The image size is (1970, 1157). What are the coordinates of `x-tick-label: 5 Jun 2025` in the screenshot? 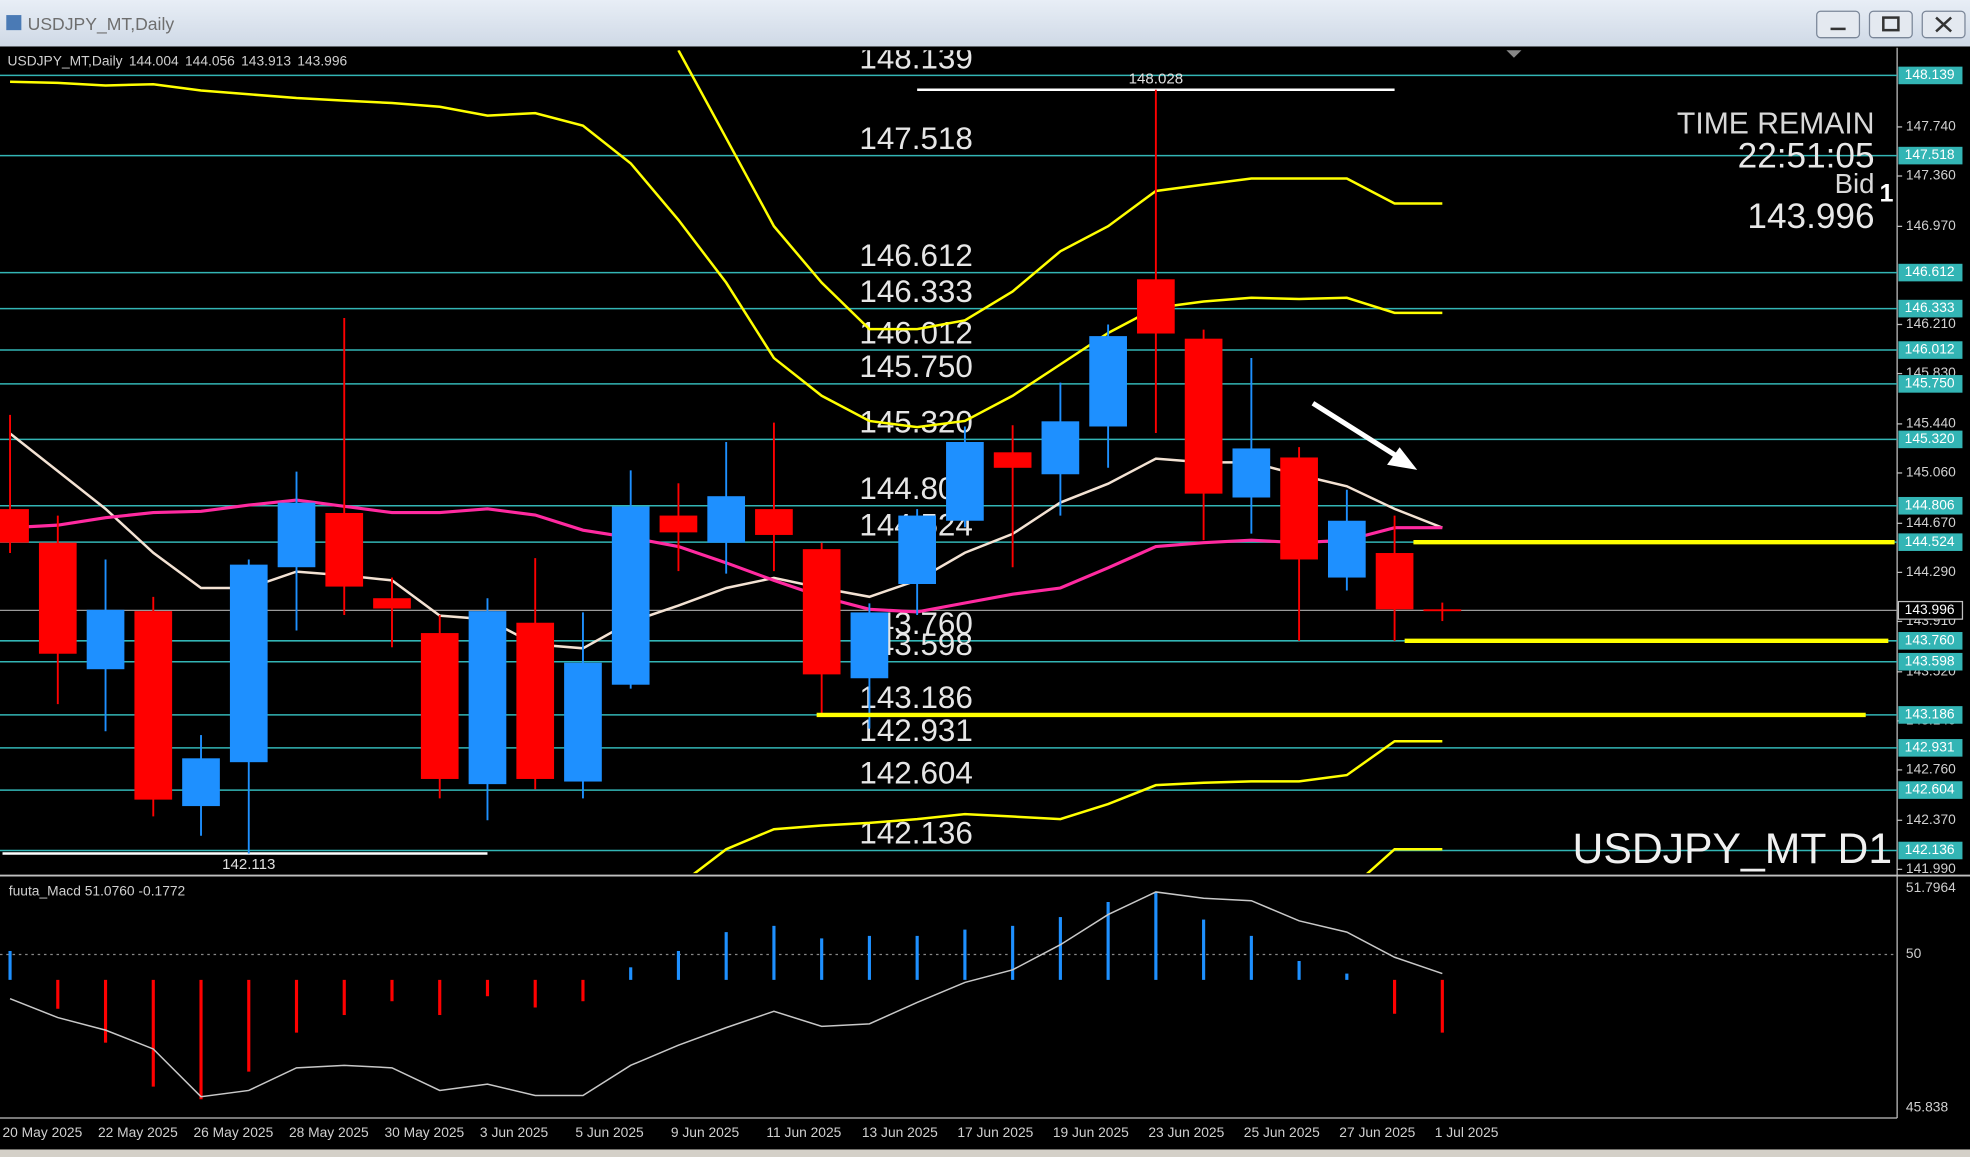 It's located at (609, 1132).